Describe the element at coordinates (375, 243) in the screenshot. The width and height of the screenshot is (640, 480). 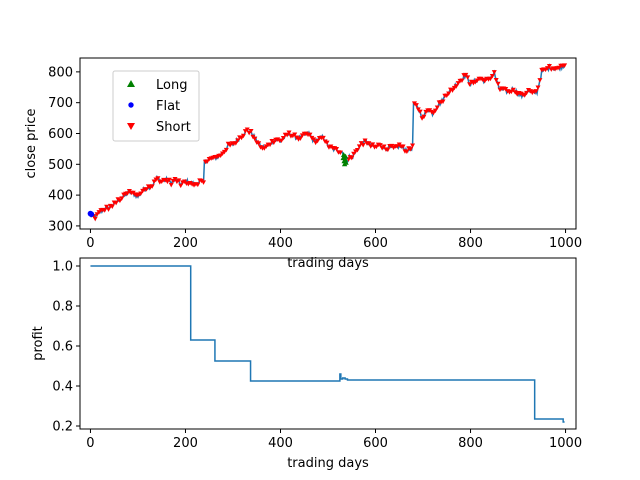
I see `price-x-tick-label: 600` at that location.